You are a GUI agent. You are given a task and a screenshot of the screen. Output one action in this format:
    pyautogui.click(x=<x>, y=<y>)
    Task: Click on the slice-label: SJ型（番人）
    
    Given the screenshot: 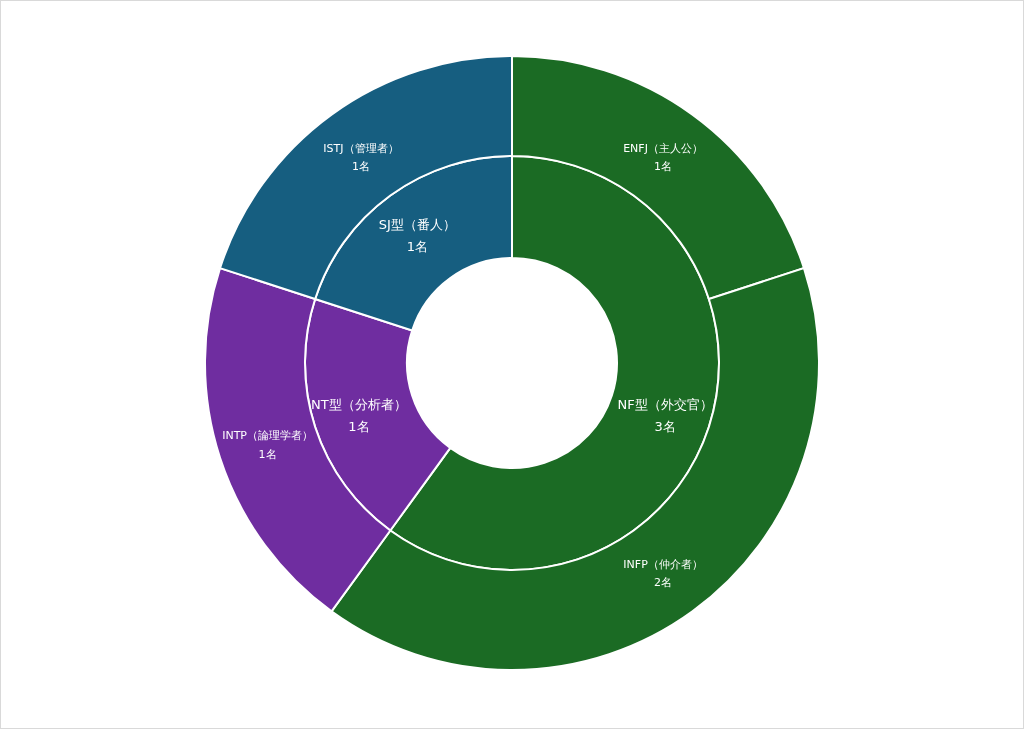 What is the action you would take?
    pyautogui.click(x=417, y=224)
    